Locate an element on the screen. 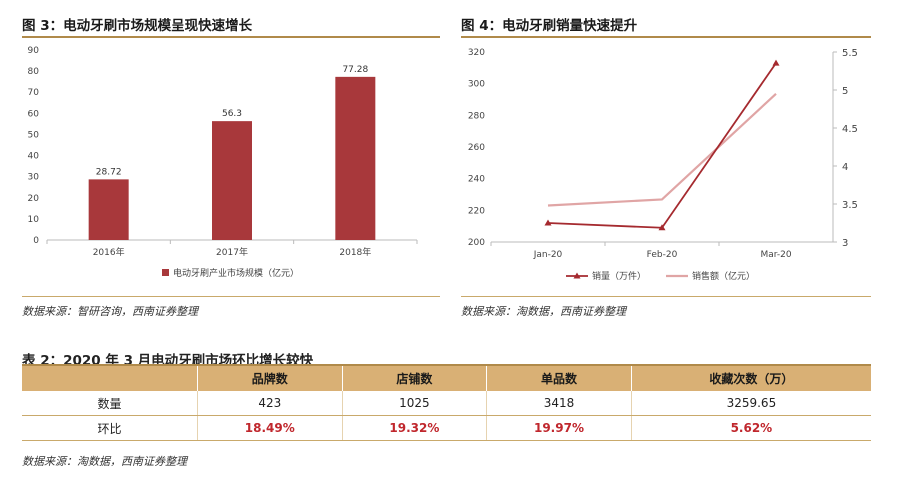 This screenshot has width=900, height=485. bar-legend-swatch is located at coordinates (165, 272).